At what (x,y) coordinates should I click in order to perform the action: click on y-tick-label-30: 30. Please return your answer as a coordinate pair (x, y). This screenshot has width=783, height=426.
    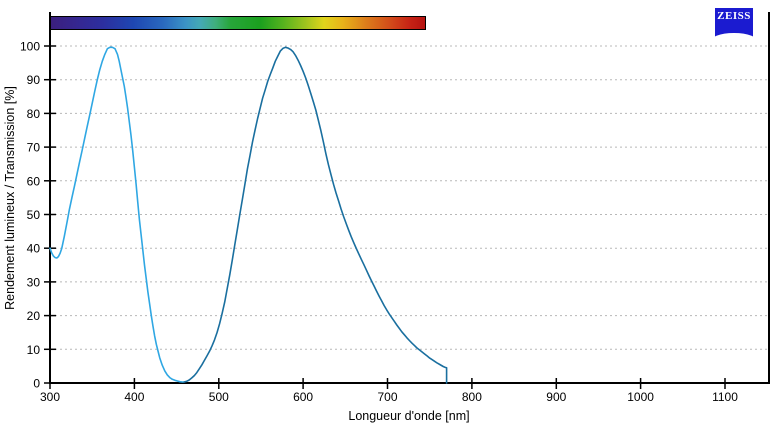
    Looking at the image, I should click on (34, 282).